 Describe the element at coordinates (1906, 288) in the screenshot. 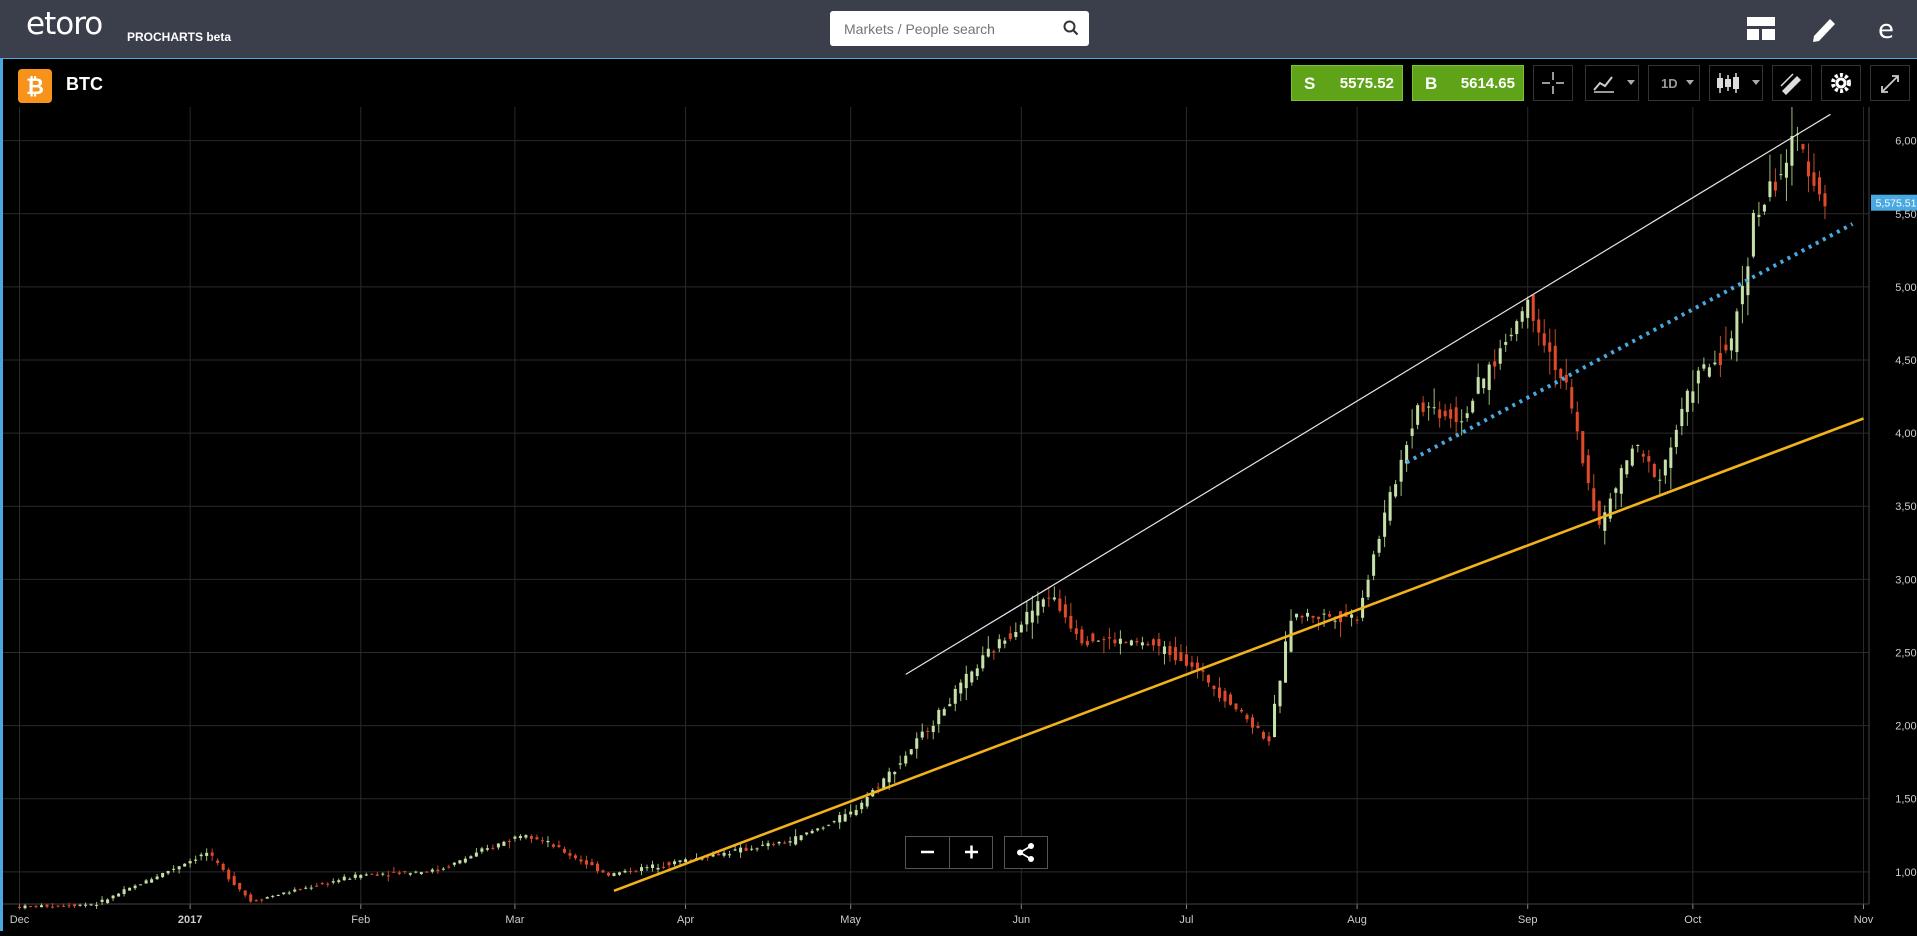

I see `y-axis-label: 5,000` at that location.